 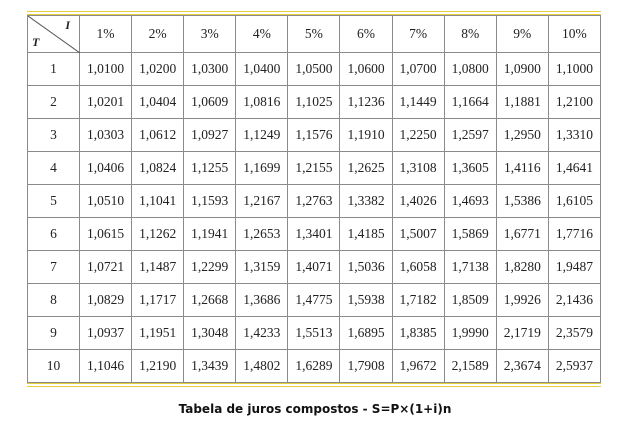 What do you see at coordinates (366, 69) in the screenshot?
I see `cell: 1,0600` at bounding box center [366, 69].